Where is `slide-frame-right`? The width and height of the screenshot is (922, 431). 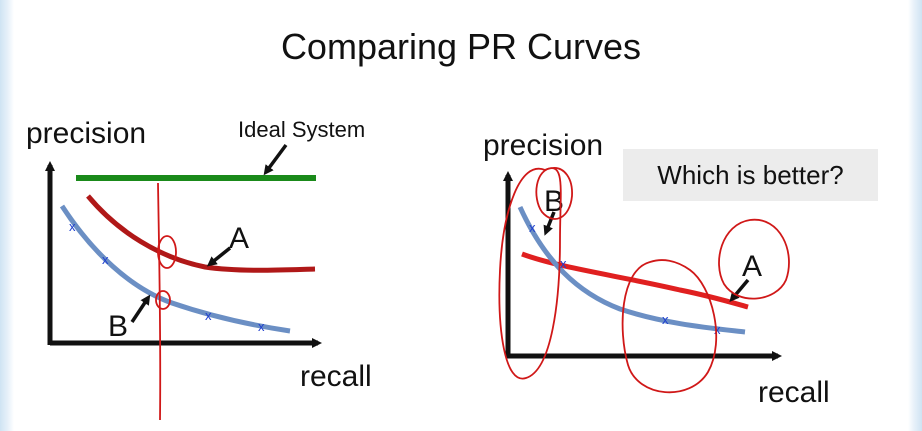
slide-frame-right is located at coordinates (915, 215).